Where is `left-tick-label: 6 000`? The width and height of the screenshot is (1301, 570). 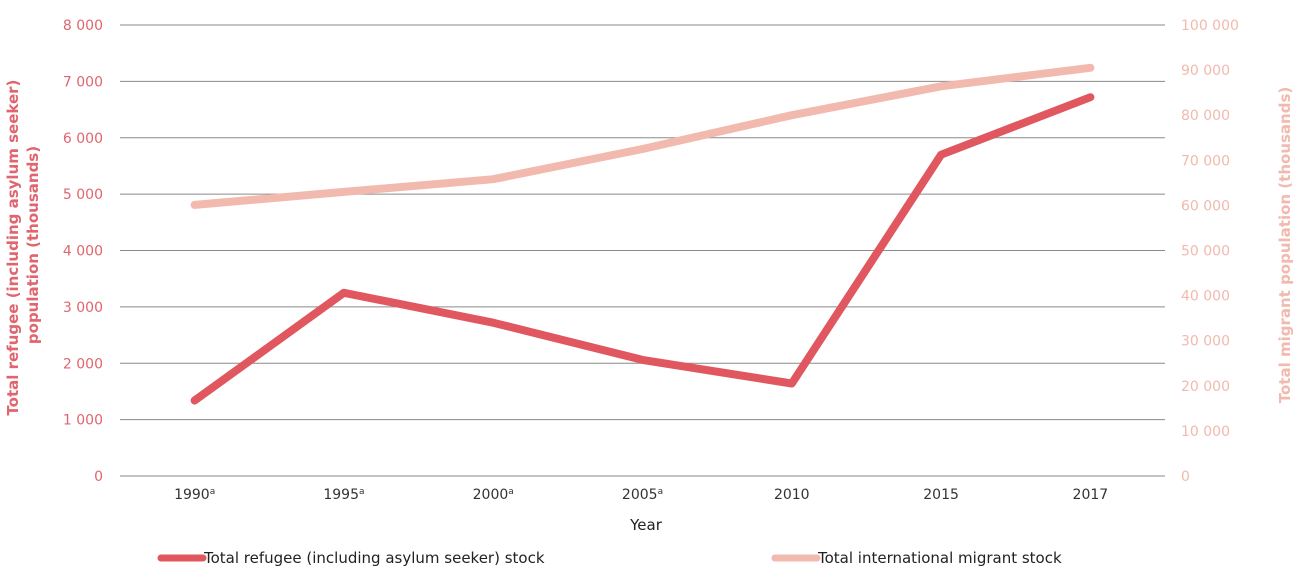
left-tick-label: 6 000 is located at coordinates (83, 139).